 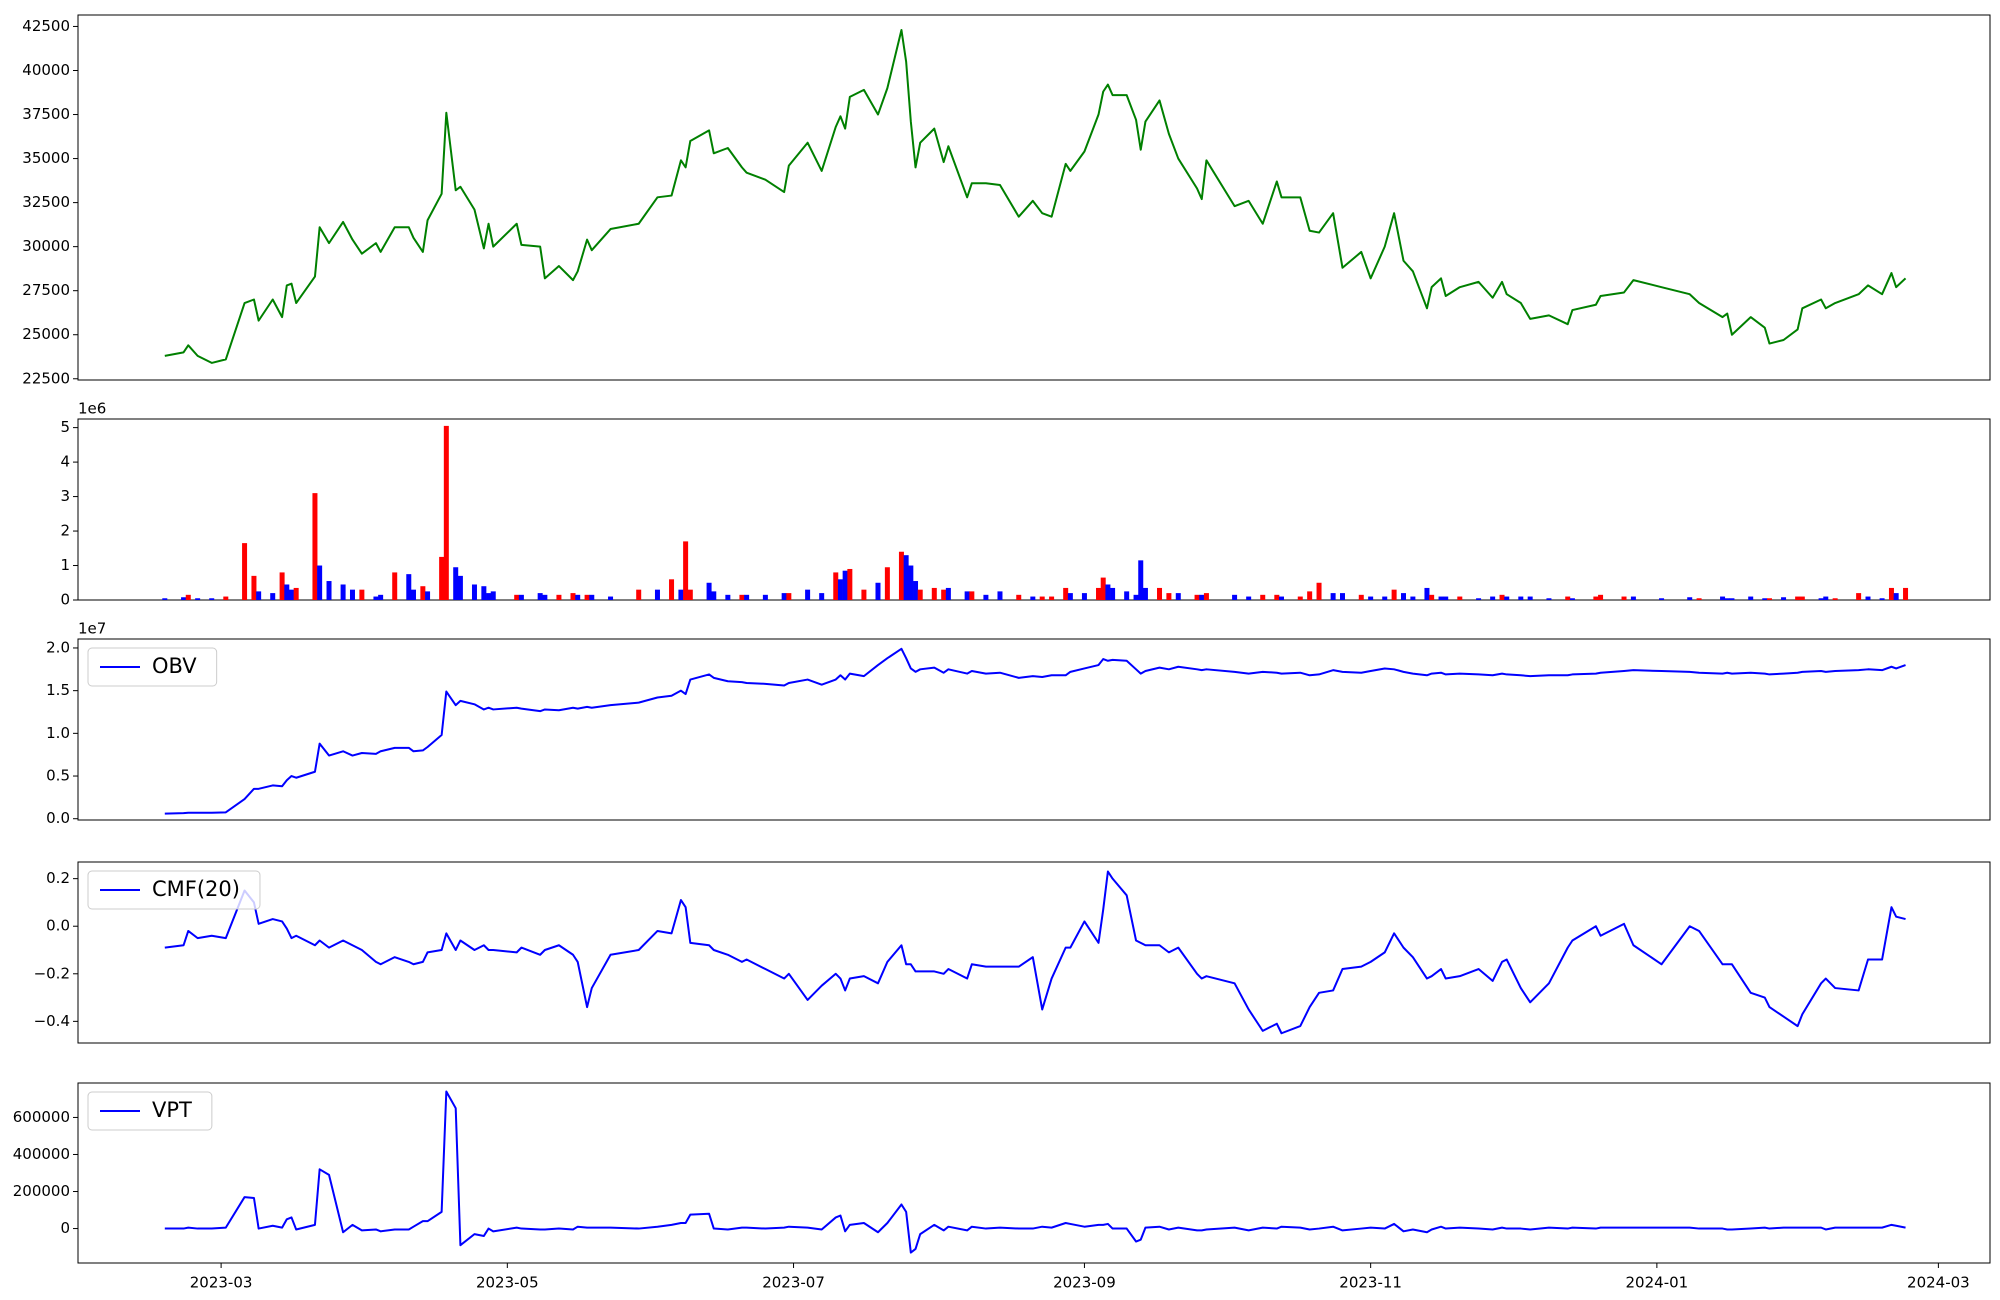 What do you see at coordinates (58, 878) in the screenshot?
I see `y-tick-label: 0.2` at bounding box center [58, 878].